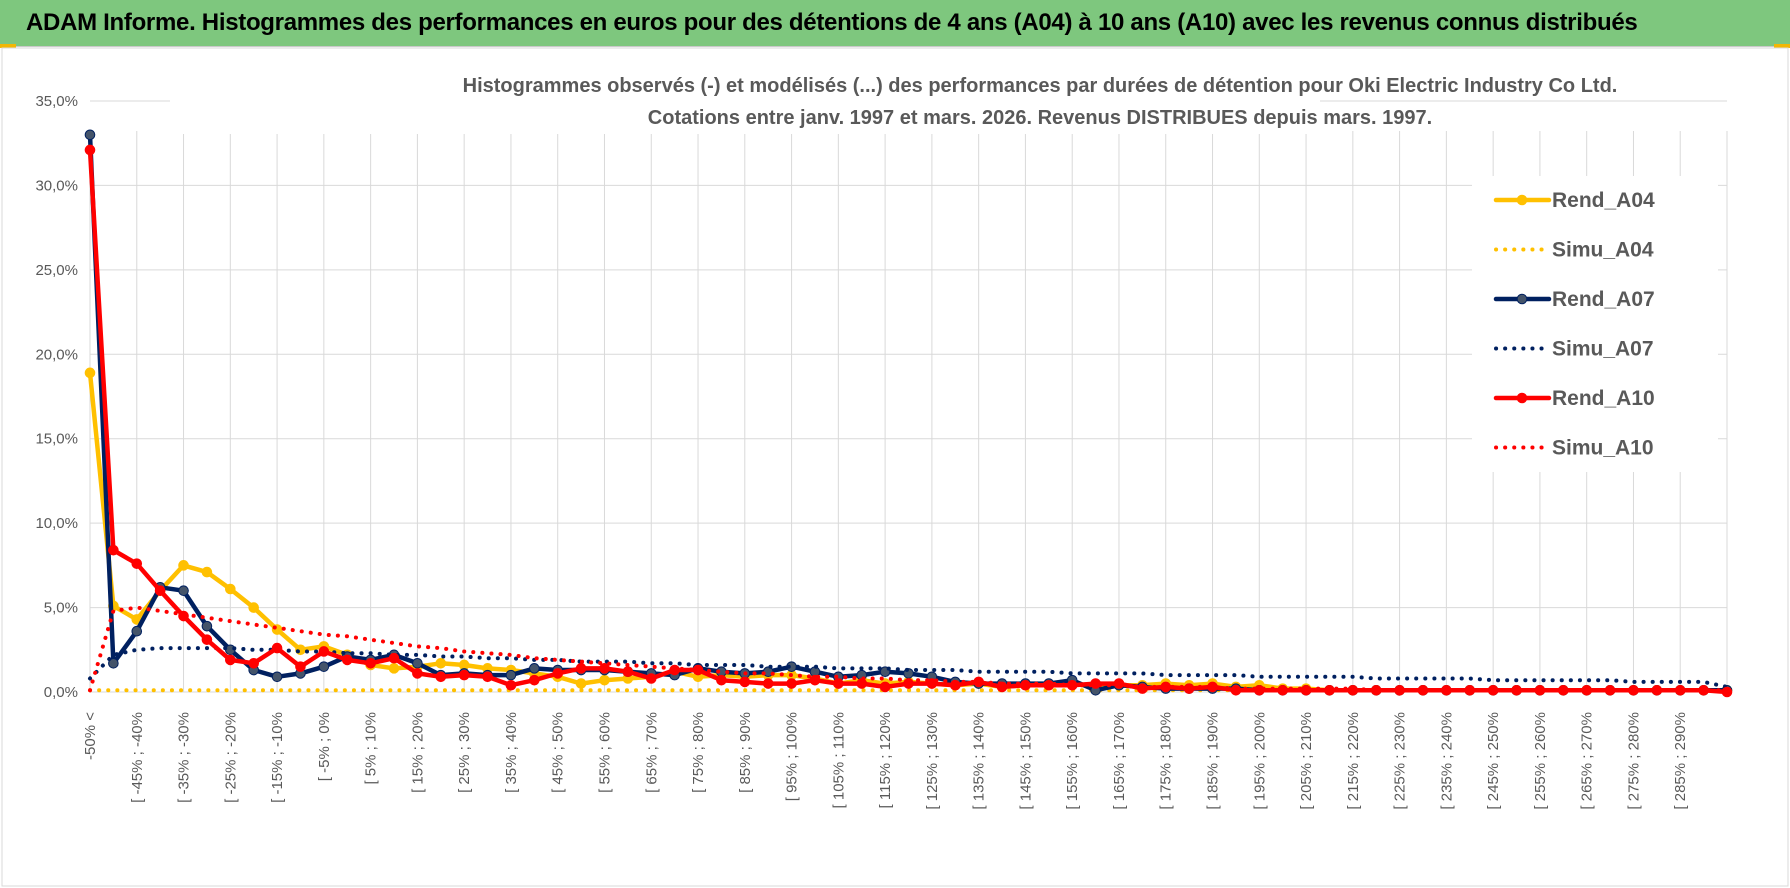  Describe the element at coordinates (230, 757) in the screenshot. I see `x-tick-label: [ -25% ; -20%` at that location.